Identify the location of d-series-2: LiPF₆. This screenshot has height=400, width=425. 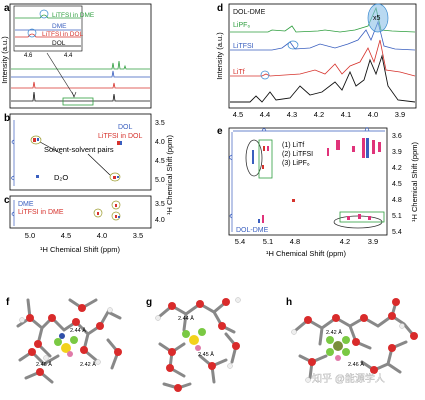
(241, 25).